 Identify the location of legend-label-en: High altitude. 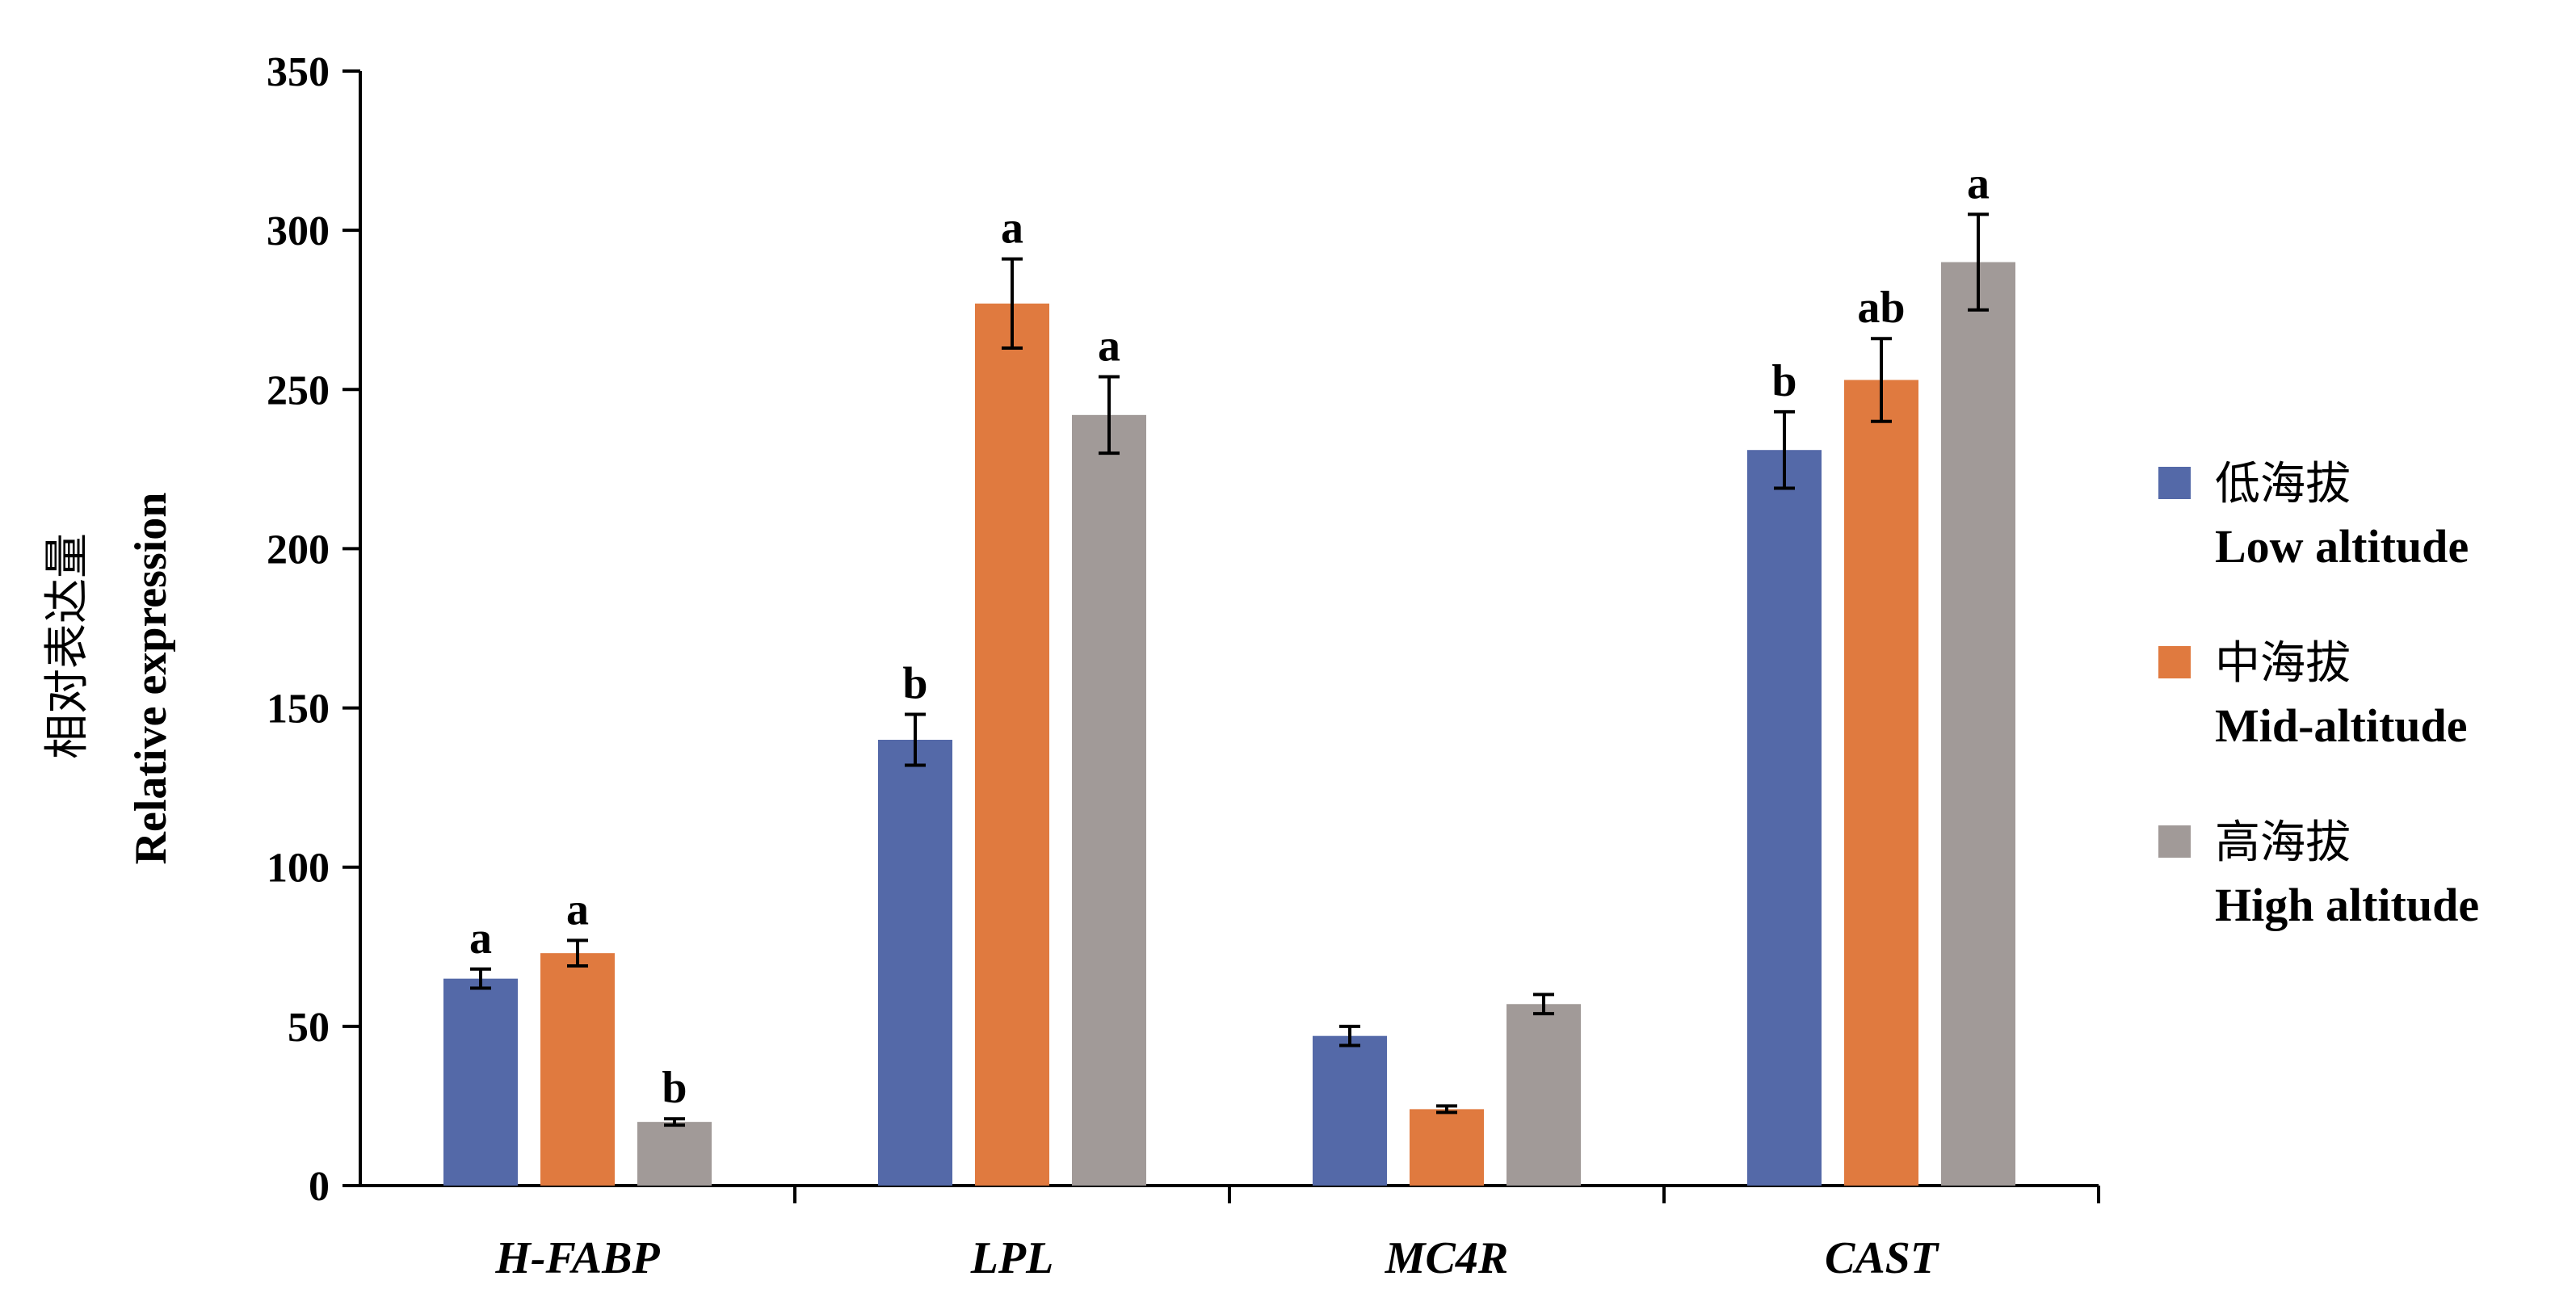
(2347, 905).